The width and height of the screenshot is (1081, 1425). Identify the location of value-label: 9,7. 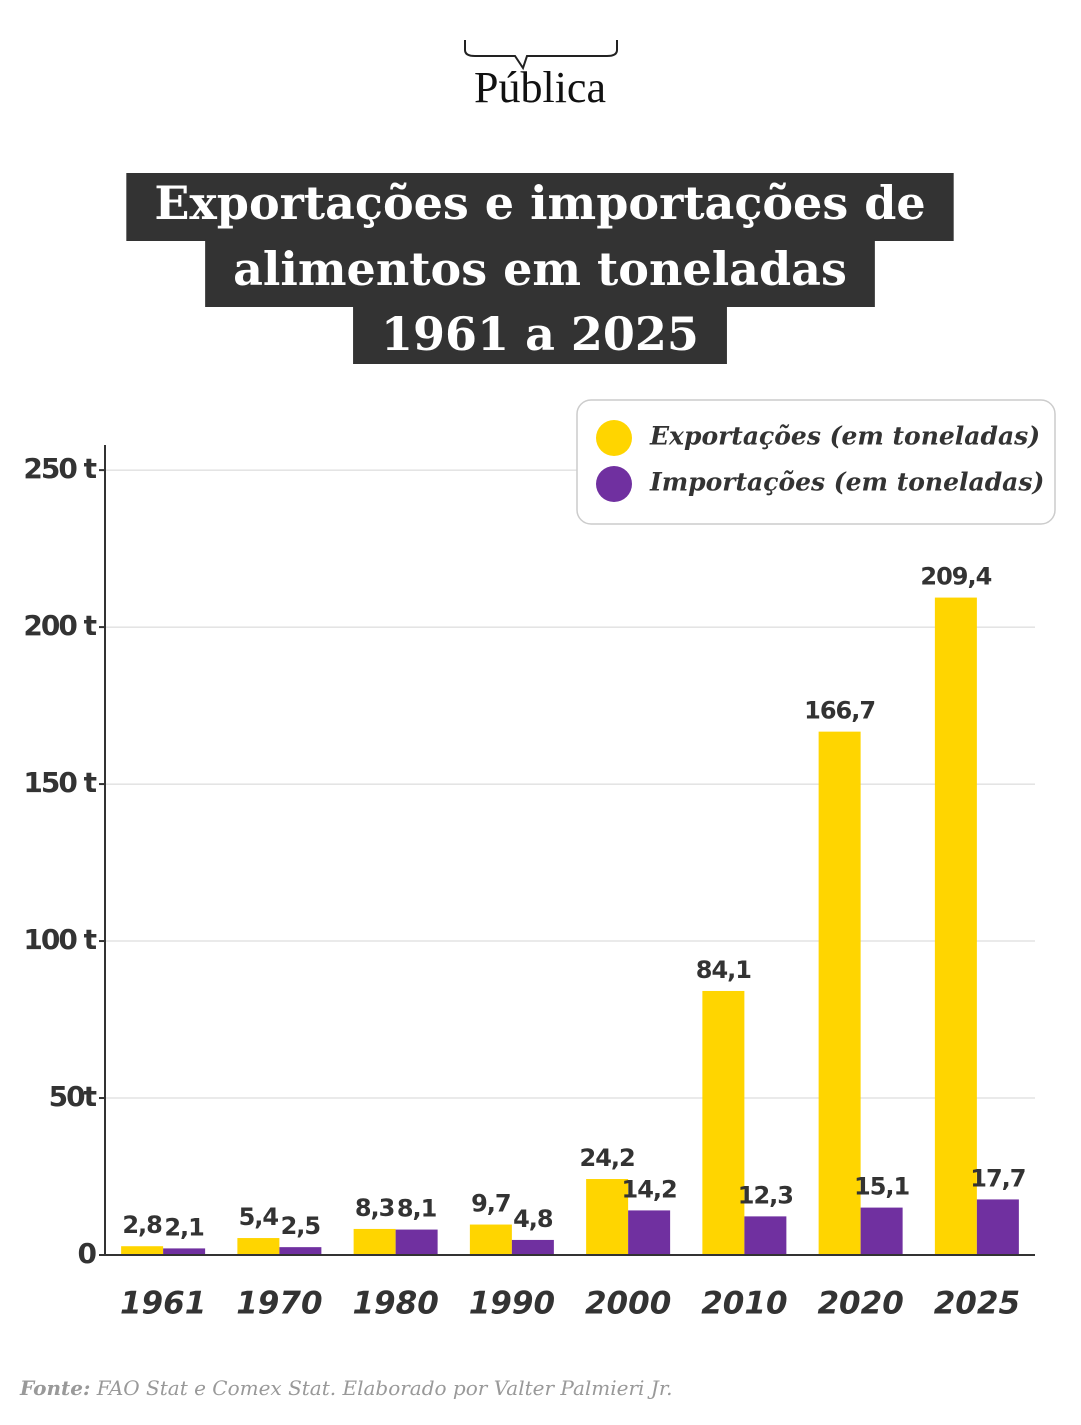
(491, 1204).